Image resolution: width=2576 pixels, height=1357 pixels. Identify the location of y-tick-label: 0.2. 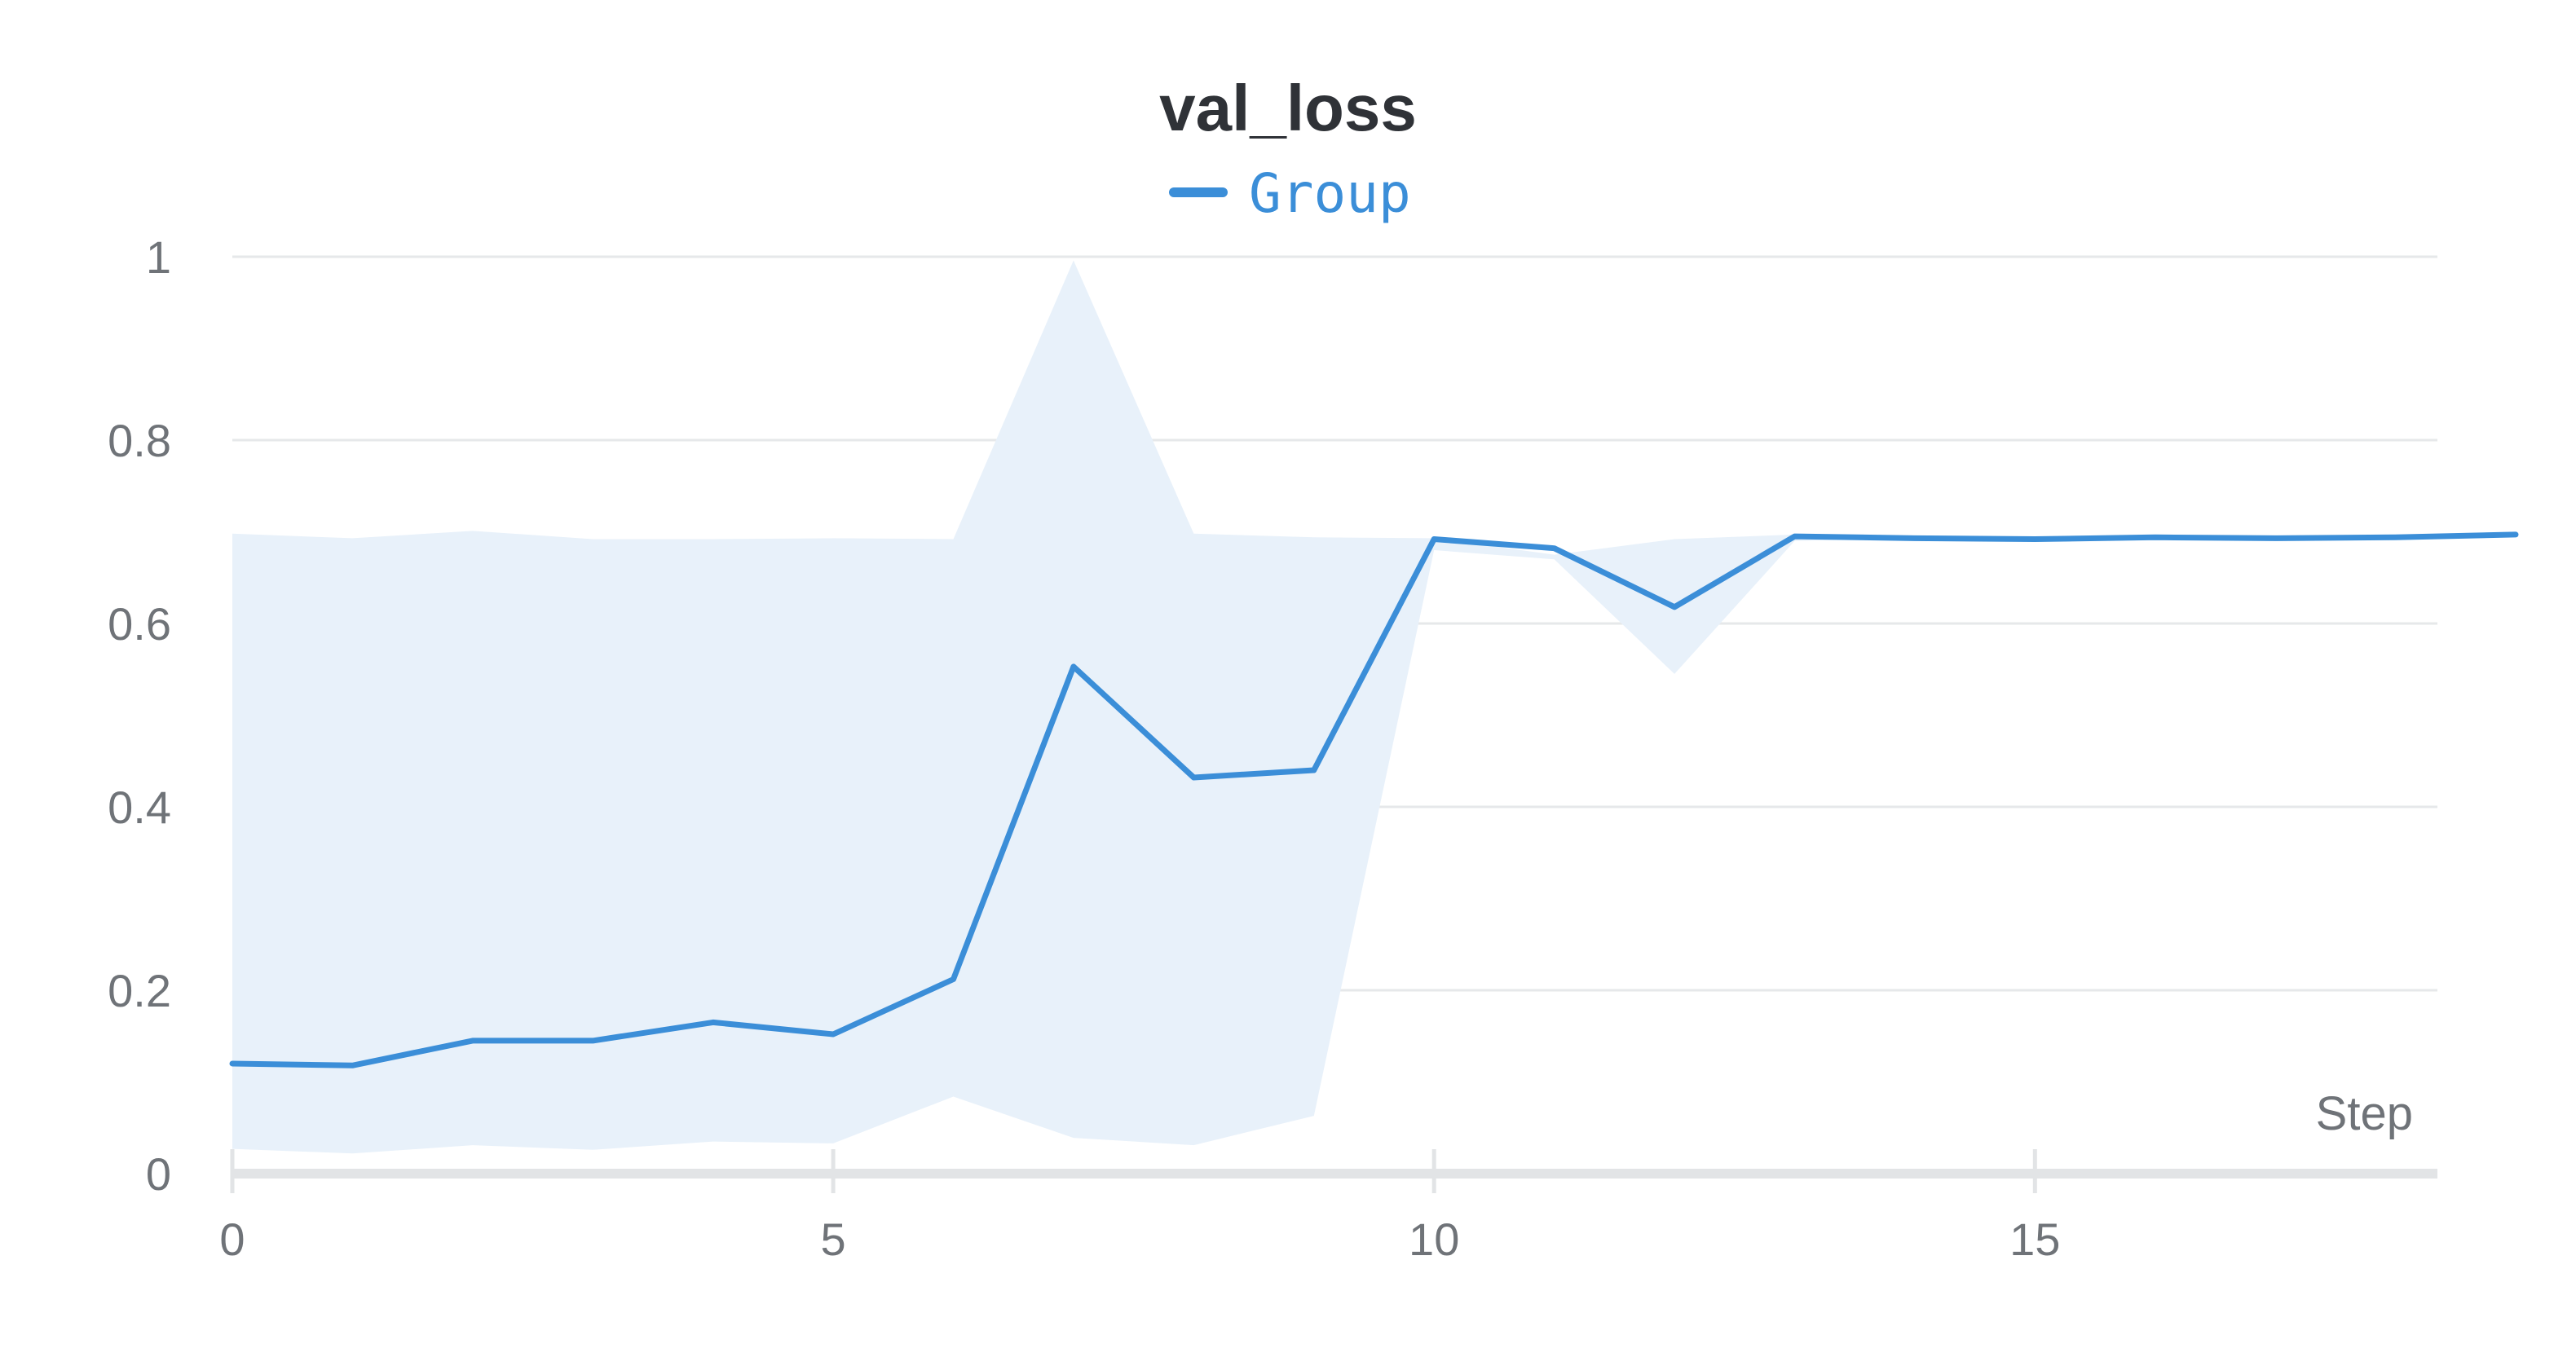
(139, 990).